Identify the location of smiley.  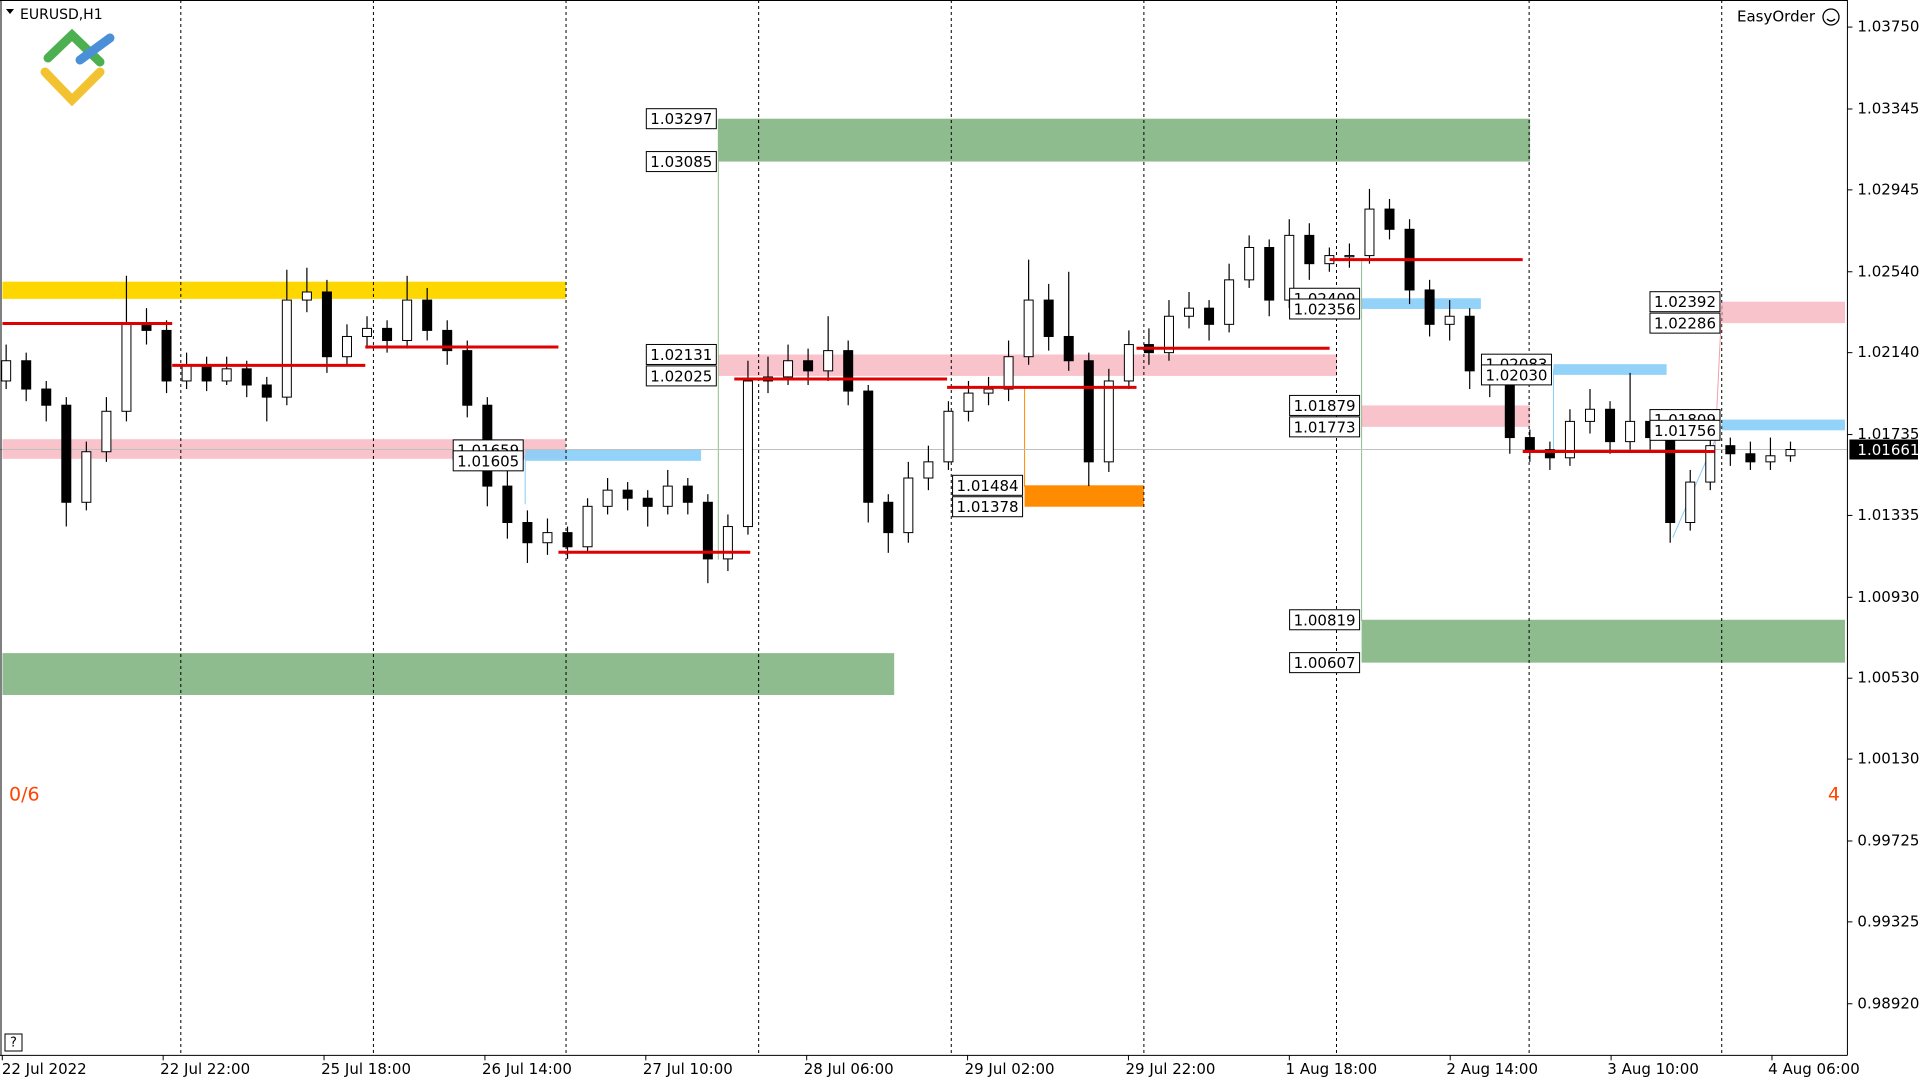
(1831, 17).